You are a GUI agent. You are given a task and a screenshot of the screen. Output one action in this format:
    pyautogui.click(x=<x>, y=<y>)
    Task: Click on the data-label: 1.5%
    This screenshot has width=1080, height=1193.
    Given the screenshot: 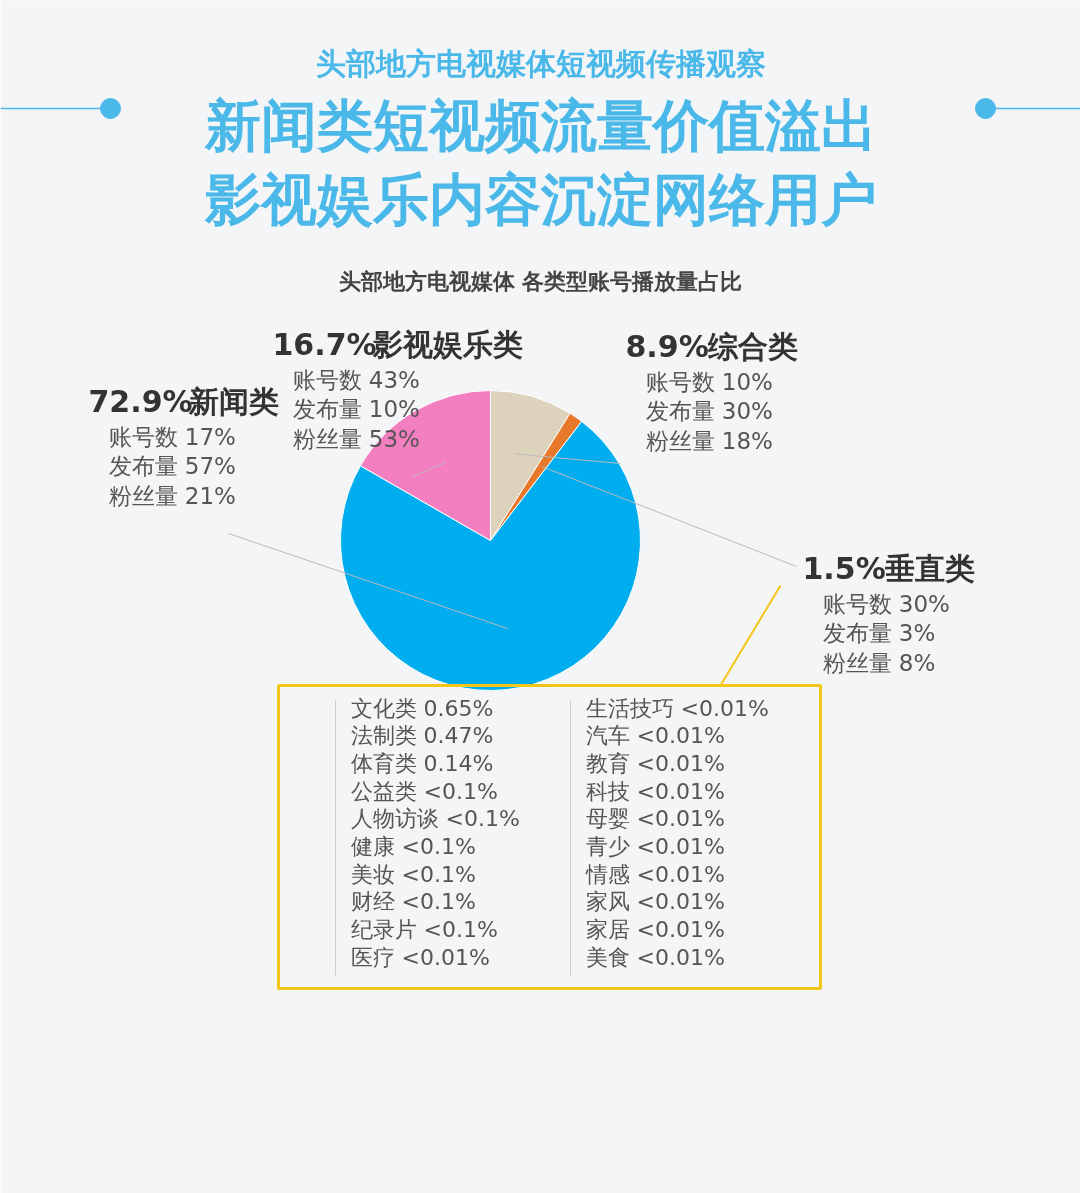 What is the action you would take?
    pyautogui.click(x=844, y=568)
    